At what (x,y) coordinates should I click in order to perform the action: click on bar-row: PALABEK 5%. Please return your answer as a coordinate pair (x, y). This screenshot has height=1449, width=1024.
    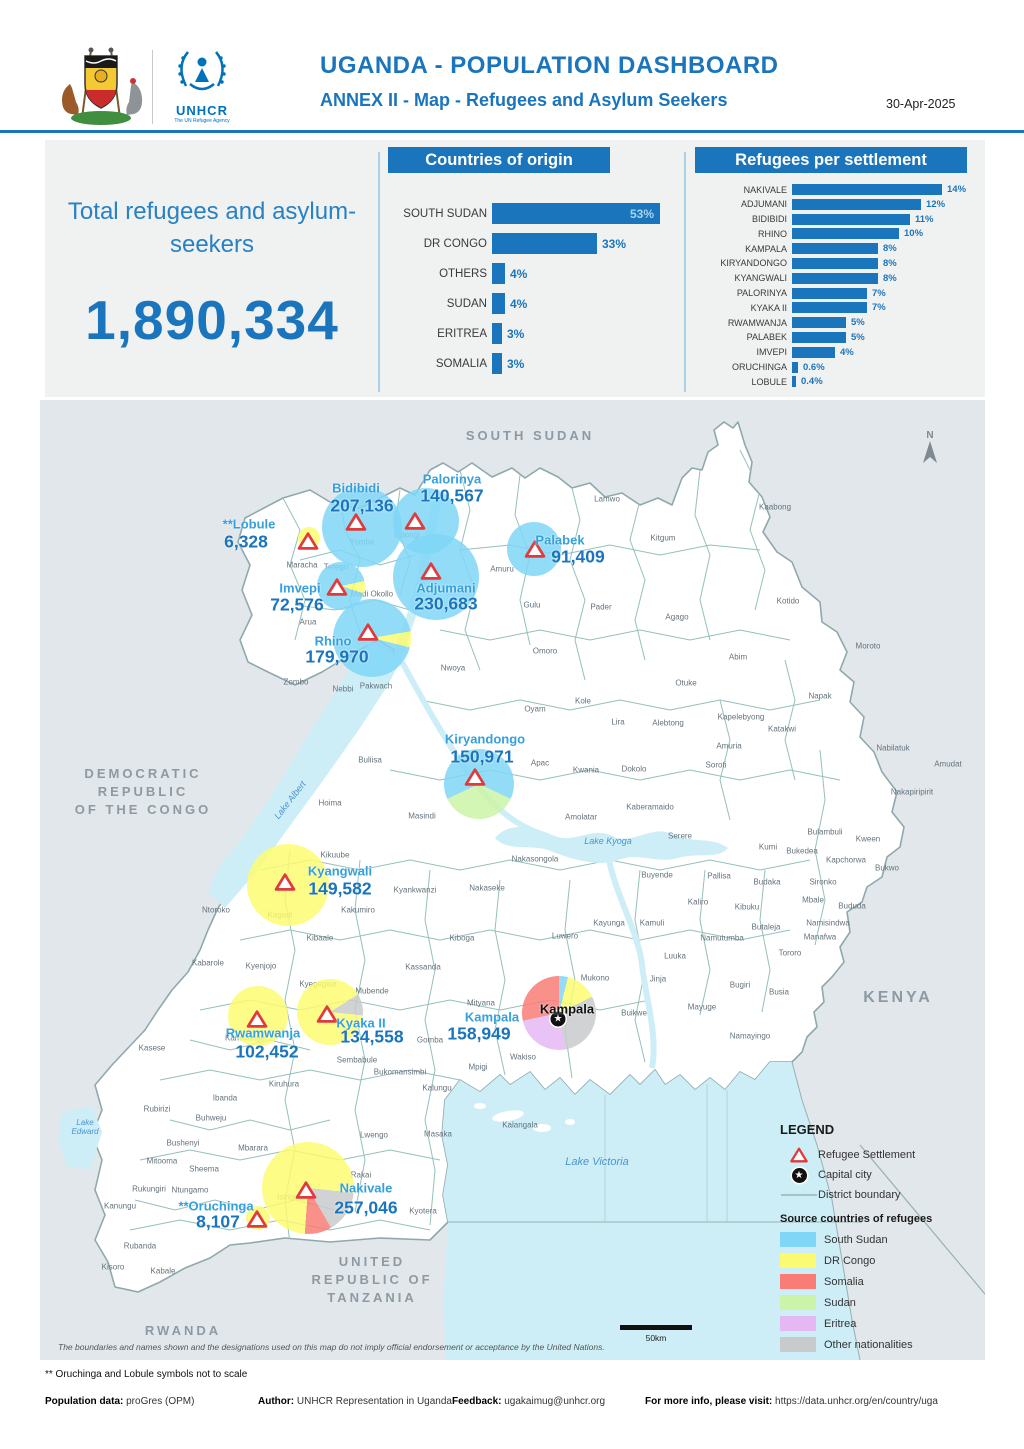
    Looking at the image, I should click on (837, 337).